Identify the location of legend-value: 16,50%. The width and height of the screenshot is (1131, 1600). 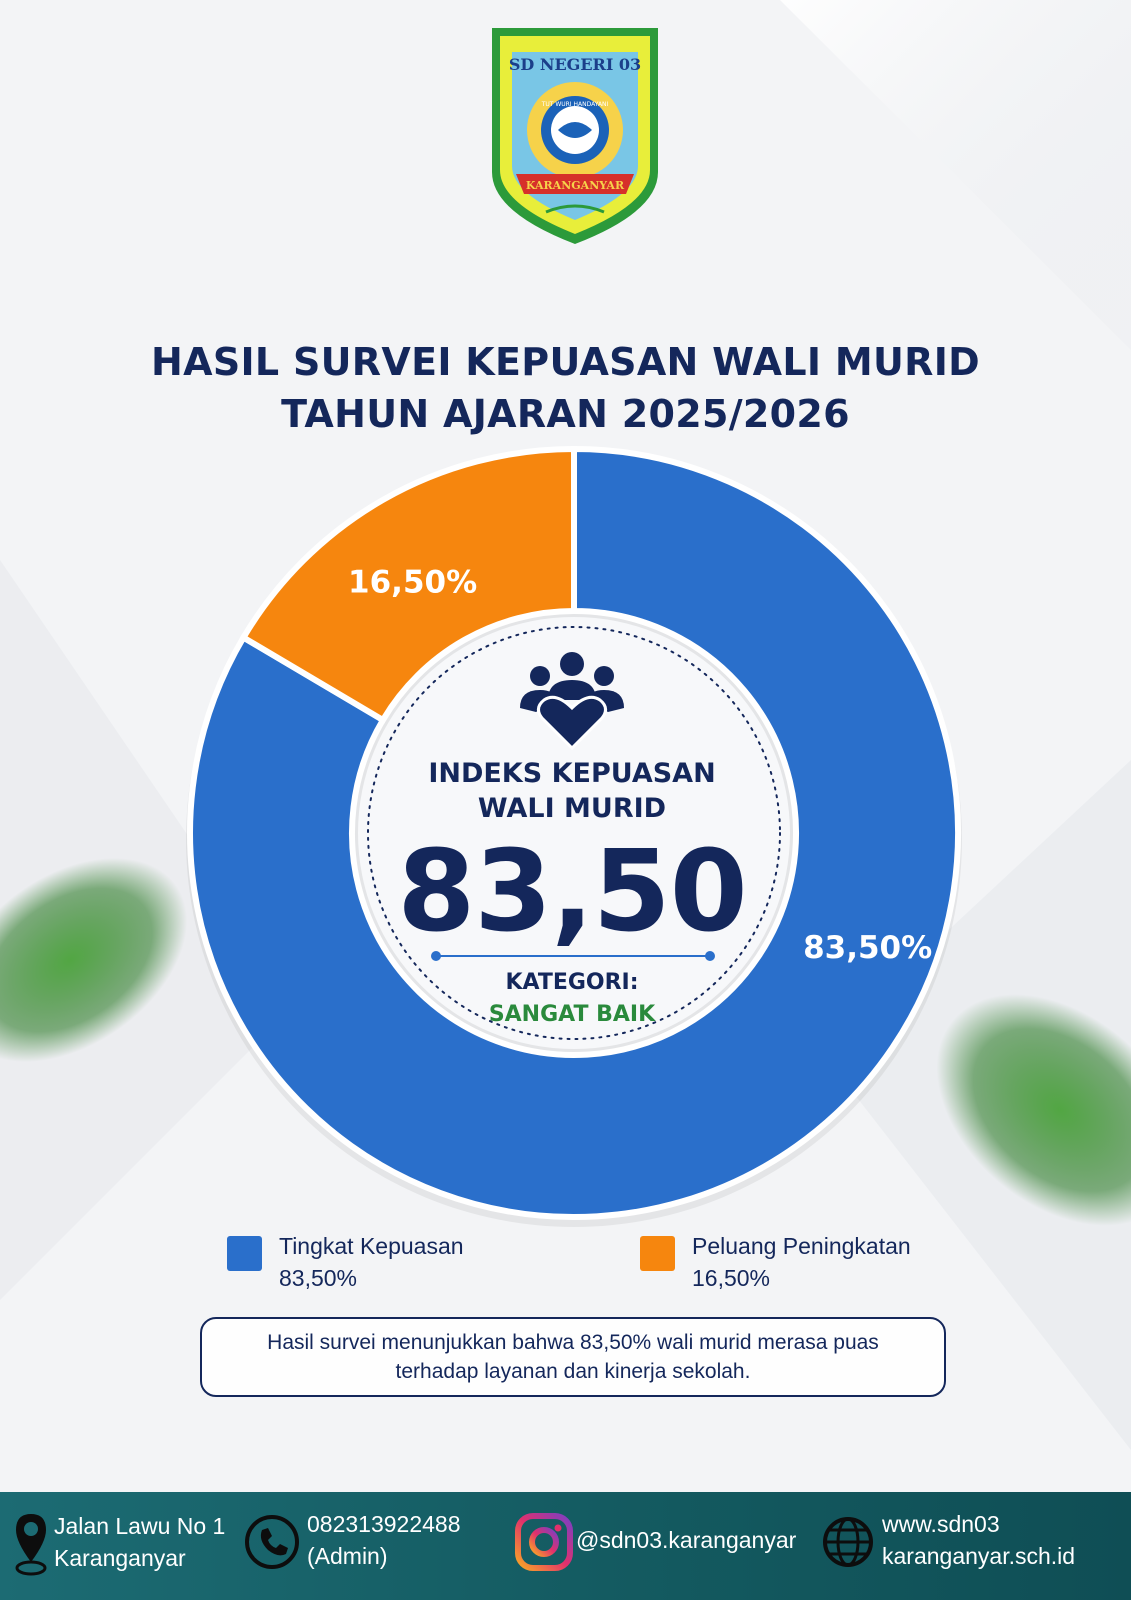
(731, 1278).